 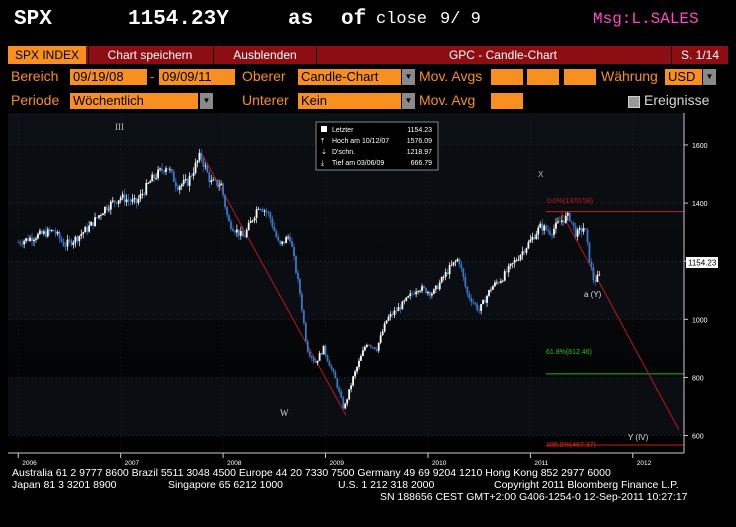 What do you see at coordinates (178, 19) in the screenshot?
I see `last-price: 1154.23Y` at bounding box center [178, 19].